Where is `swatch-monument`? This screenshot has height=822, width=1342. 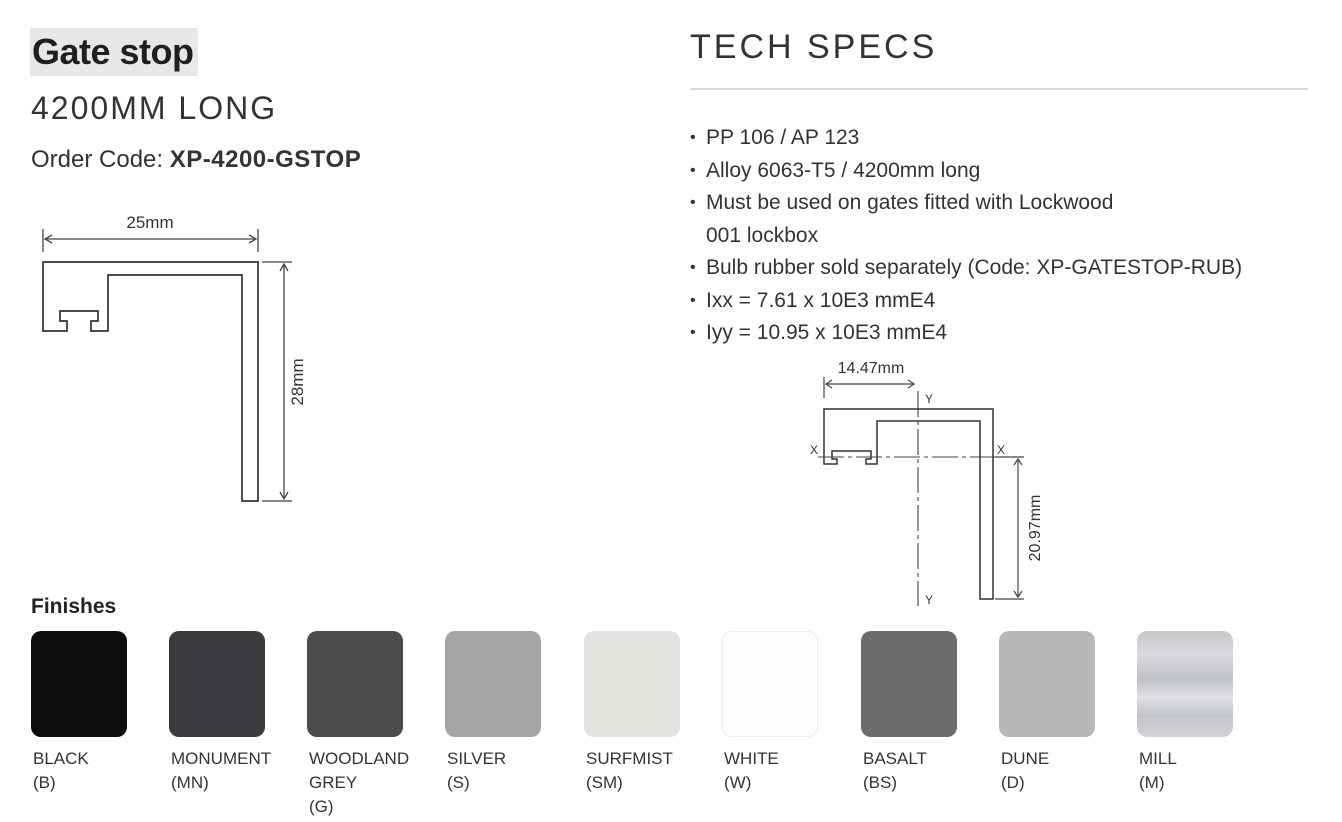 swatch-monument is located at coordinates (217, 684).